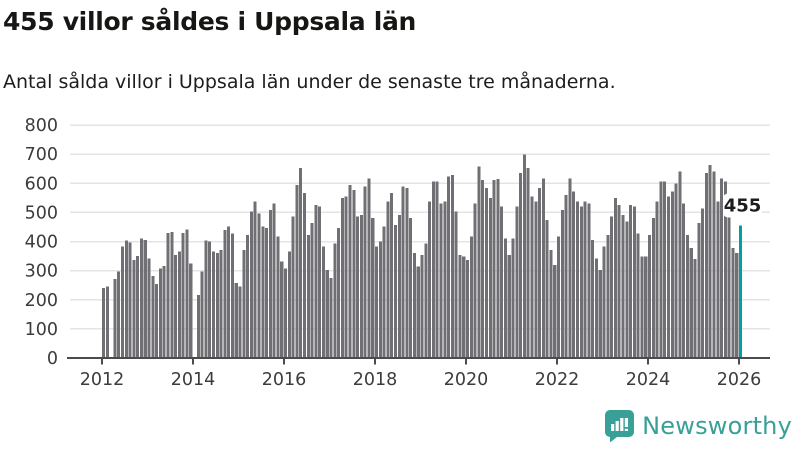 Image resolution: width=800 pixels, height=450 pixels. Describe the element at coordinates (698, 425) in the screenshot. I see `newsworthy-logo: Newsworthy` at that location.